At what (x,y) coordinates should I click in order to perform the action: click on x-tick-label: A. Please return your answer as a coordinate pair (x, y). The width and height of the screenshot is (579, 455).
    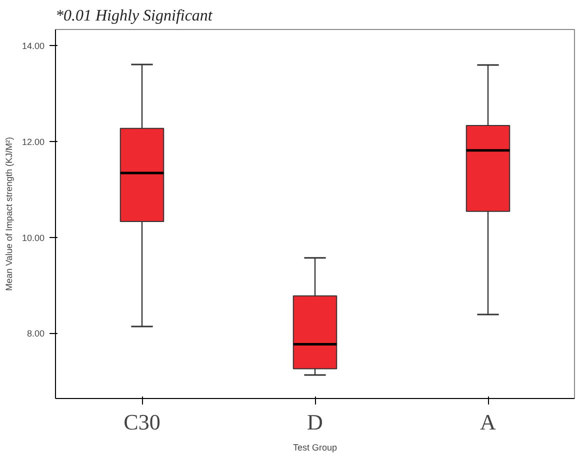
    Looking at the image, I should click on (488, 422).